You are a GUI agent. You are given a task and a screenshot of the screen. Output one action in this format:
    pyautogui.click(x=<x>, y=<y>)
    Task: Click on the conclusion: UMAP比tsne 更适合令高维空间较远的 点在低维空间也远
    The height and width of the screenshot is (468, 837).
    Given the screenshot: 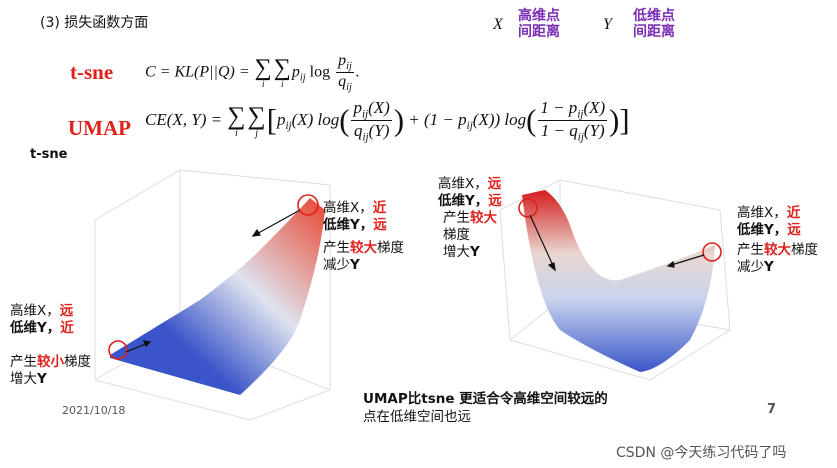 What is the action you would take?
    pyautogui.click(x=485, y=408)
    